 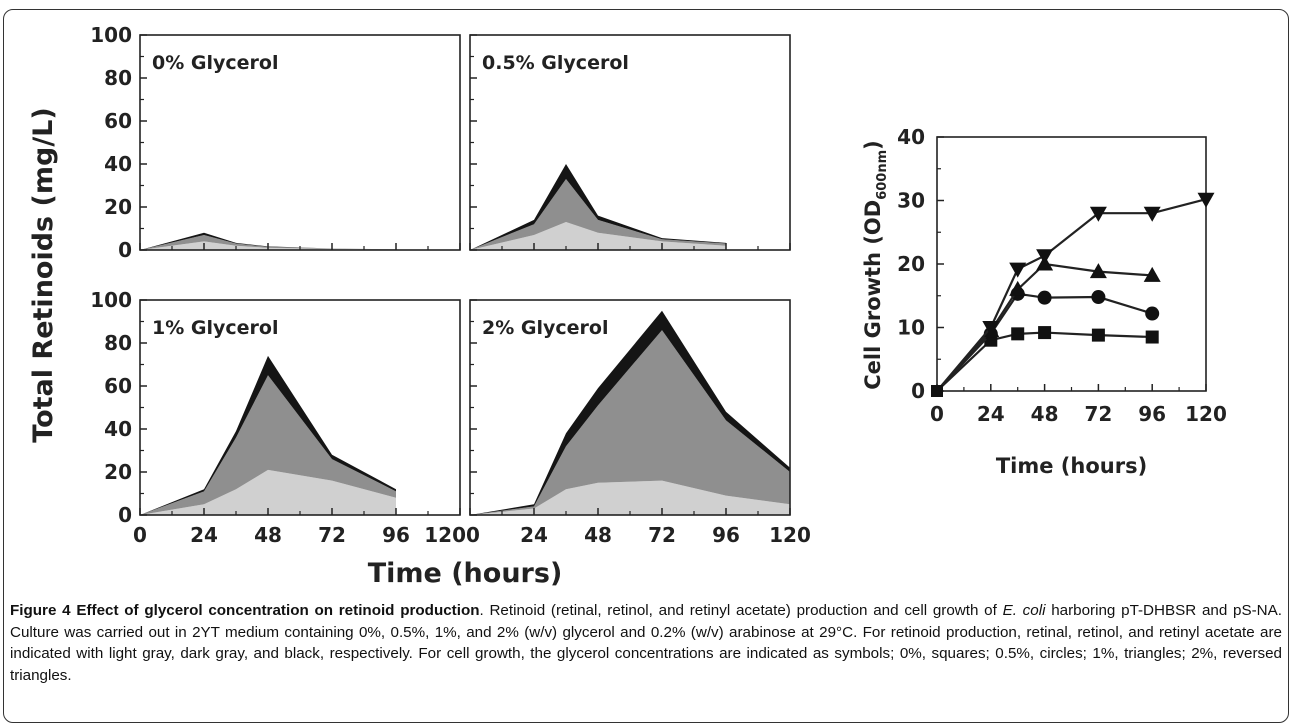 I want to click on y-tick-label: 30, so click(x=911, y=201).